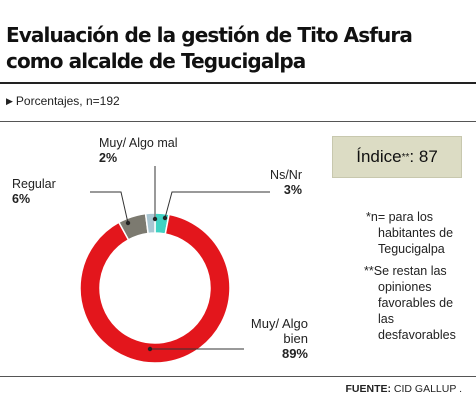  What do you see at coordinates (405, 287) in the screenshot?
I see `note-line: opiniones` at bounding box center [405, 287].